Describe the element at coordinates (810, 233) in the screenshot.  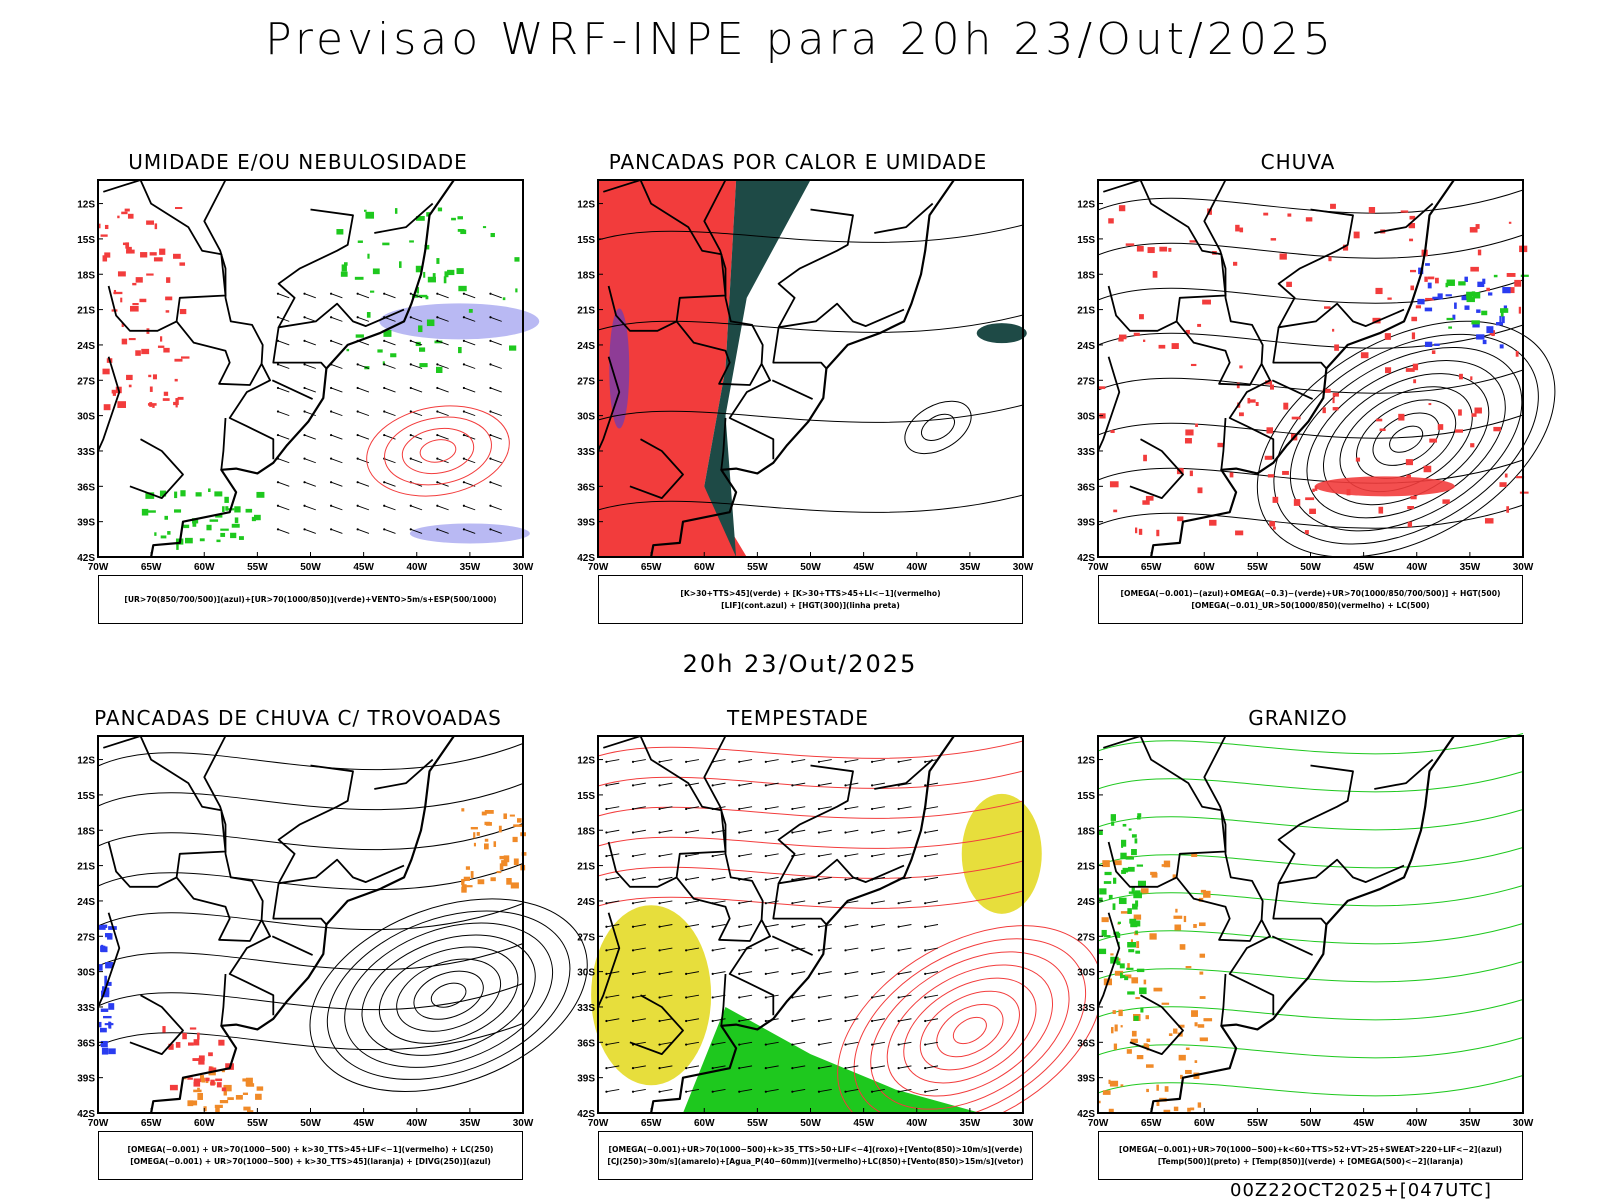
I see `hgt300-contour` at that location.